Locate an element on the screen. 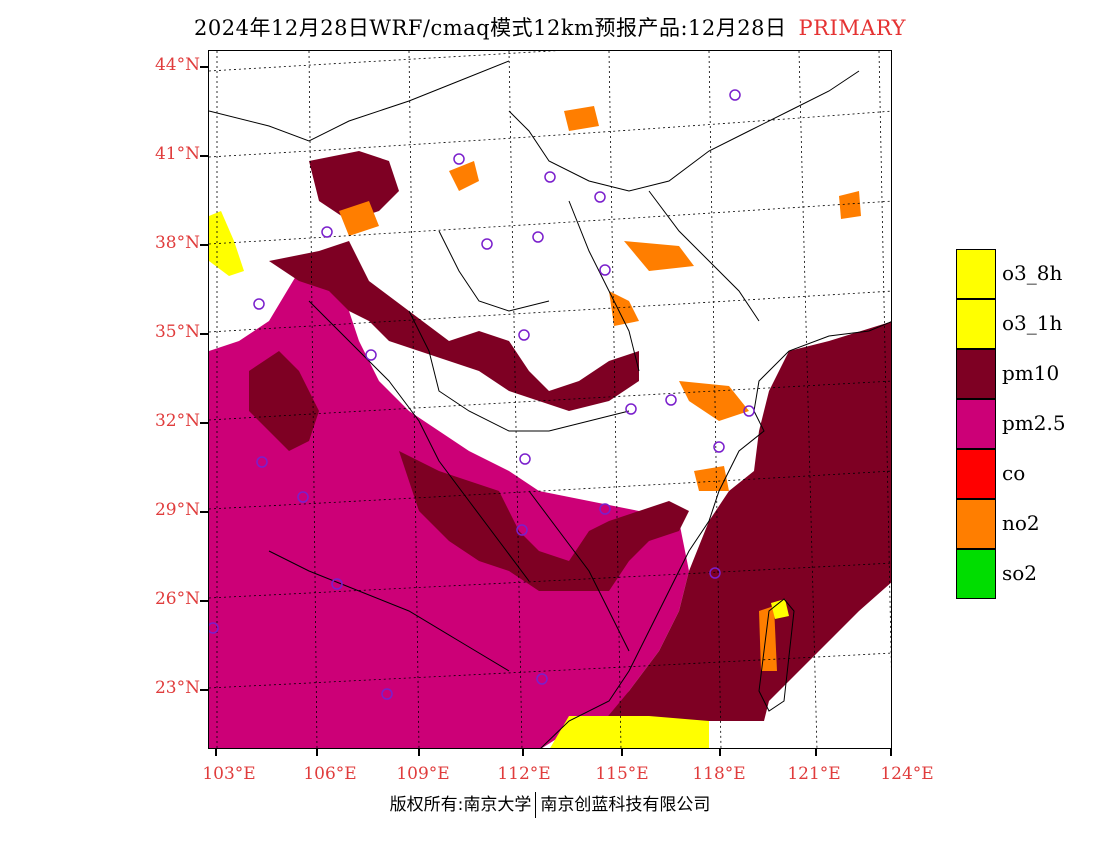 The image size is (1100, 850). legend-item-o3-1h: o3_1h is located at coordinates (1026, 324).